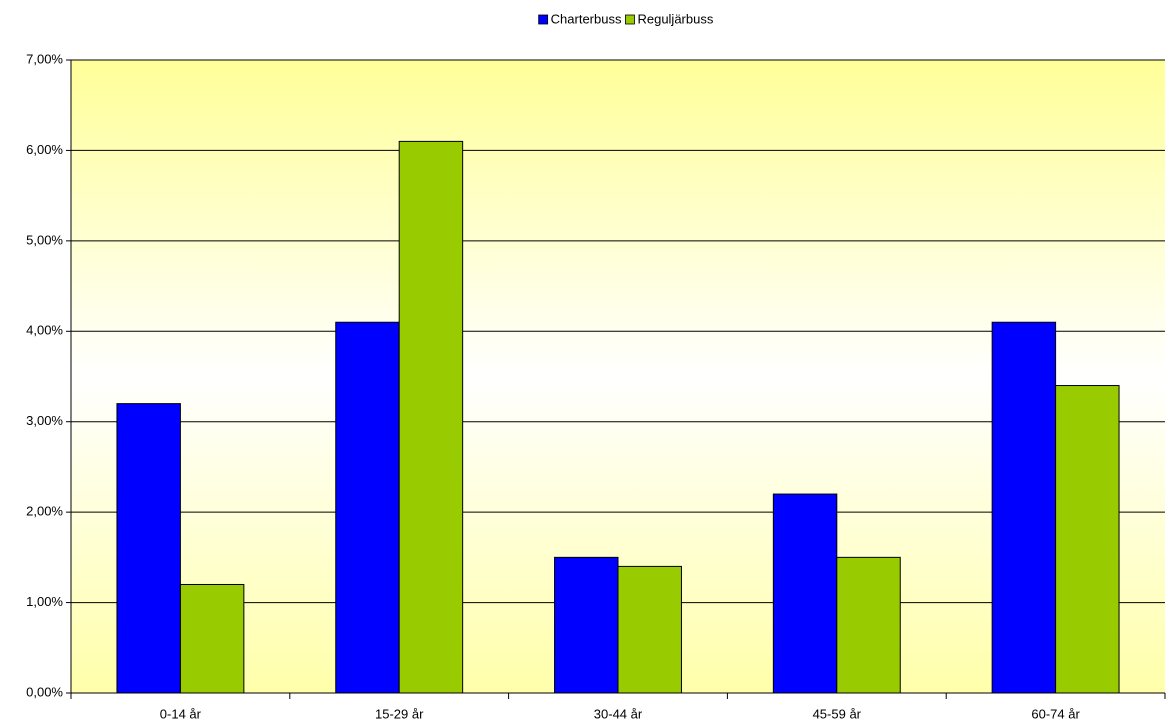  I want to click on x-tick-label: 15-29 år, so click(399, 713).